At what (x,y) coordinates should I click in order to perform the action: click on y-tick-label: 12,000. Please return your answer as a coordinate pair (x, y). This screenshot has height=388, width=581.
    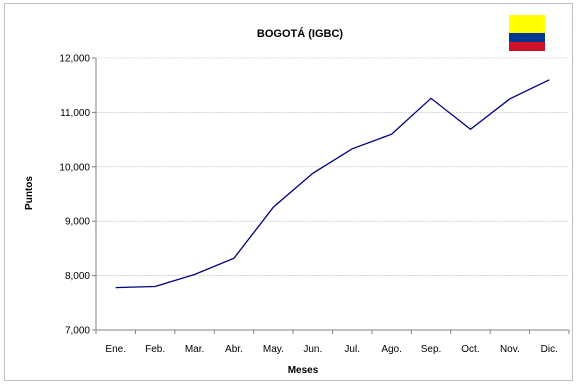
    Looking at the image, I should click on (74, 59).